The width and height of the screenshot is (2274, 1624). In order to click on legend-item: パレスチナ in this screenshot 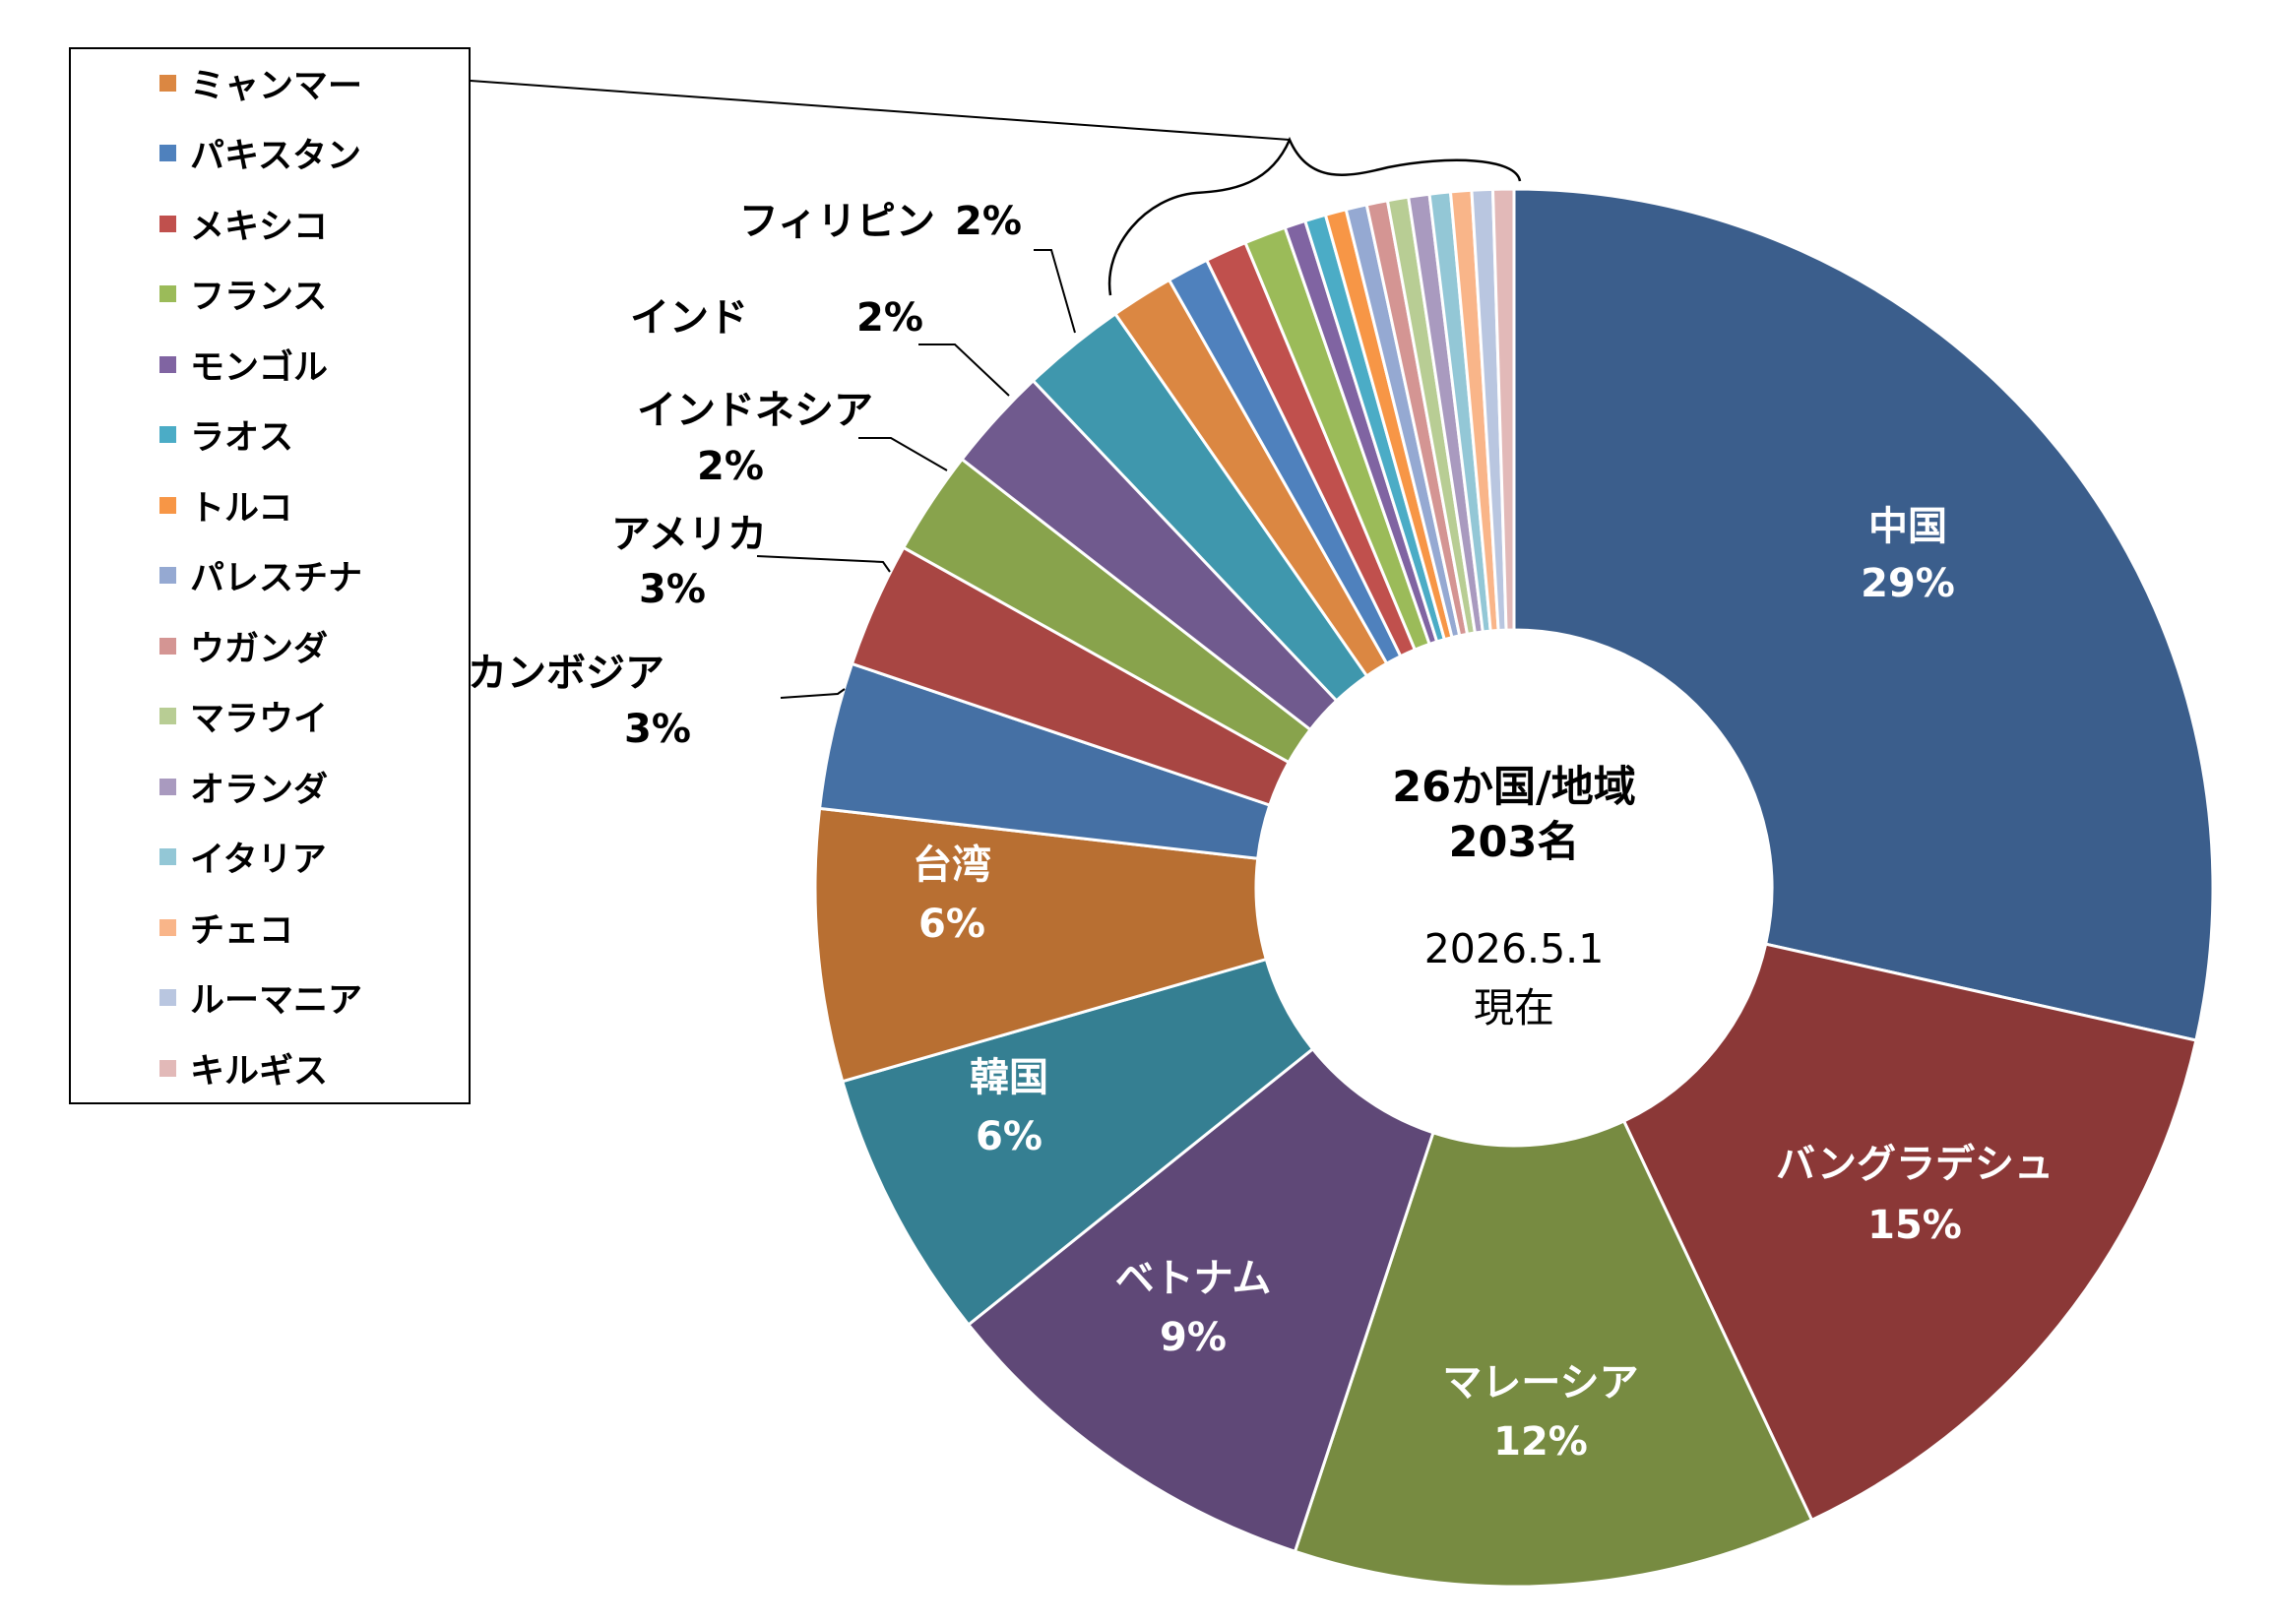, I will do `click(260, 577)`.